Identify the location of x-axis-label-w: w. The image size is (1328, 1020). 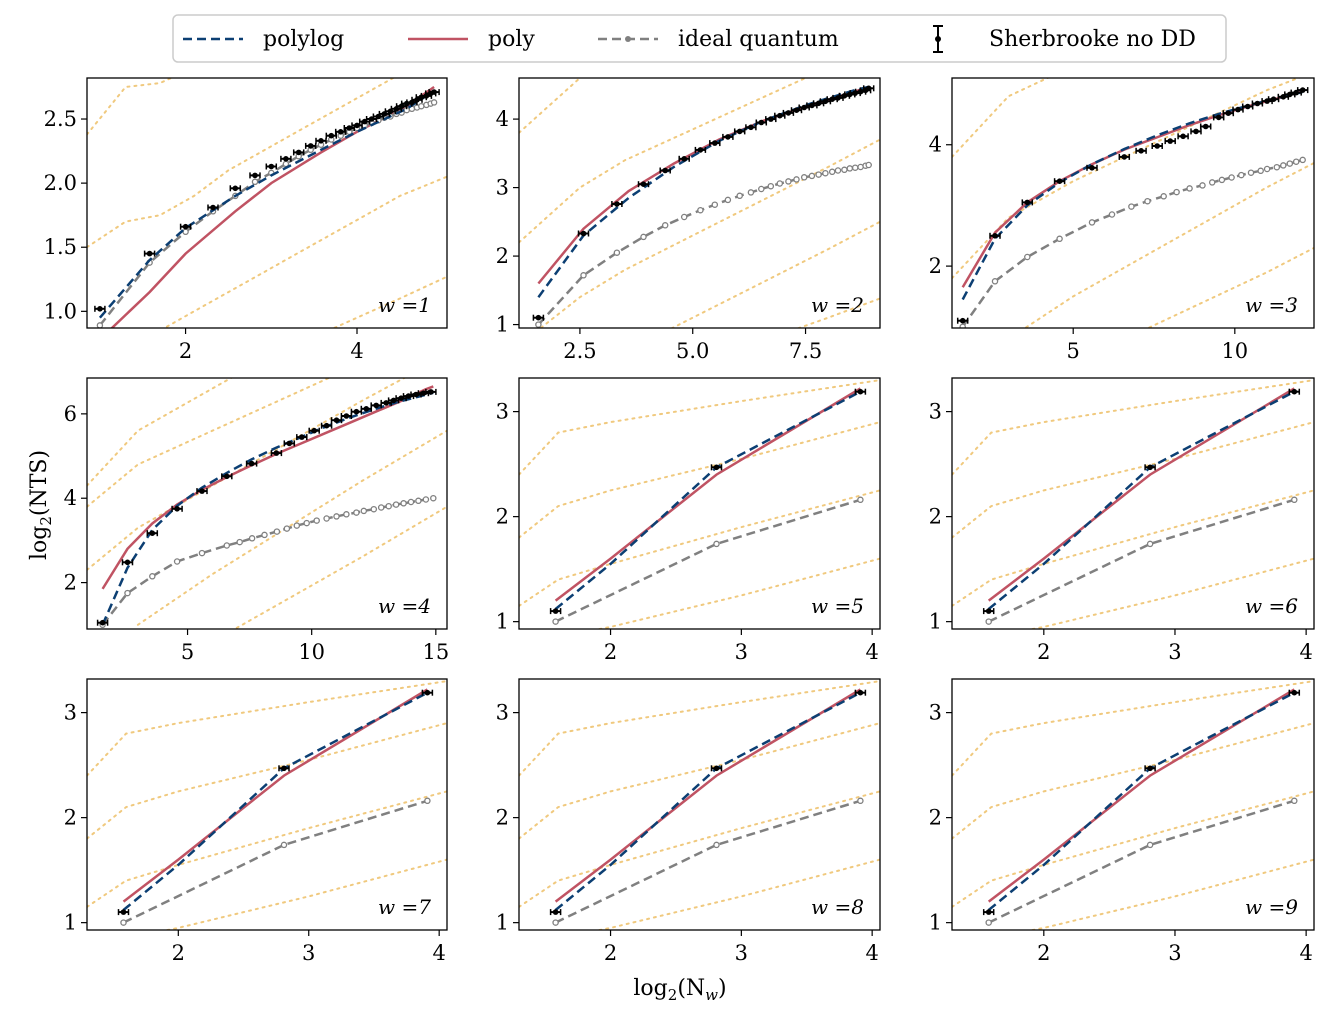
(711, 995).